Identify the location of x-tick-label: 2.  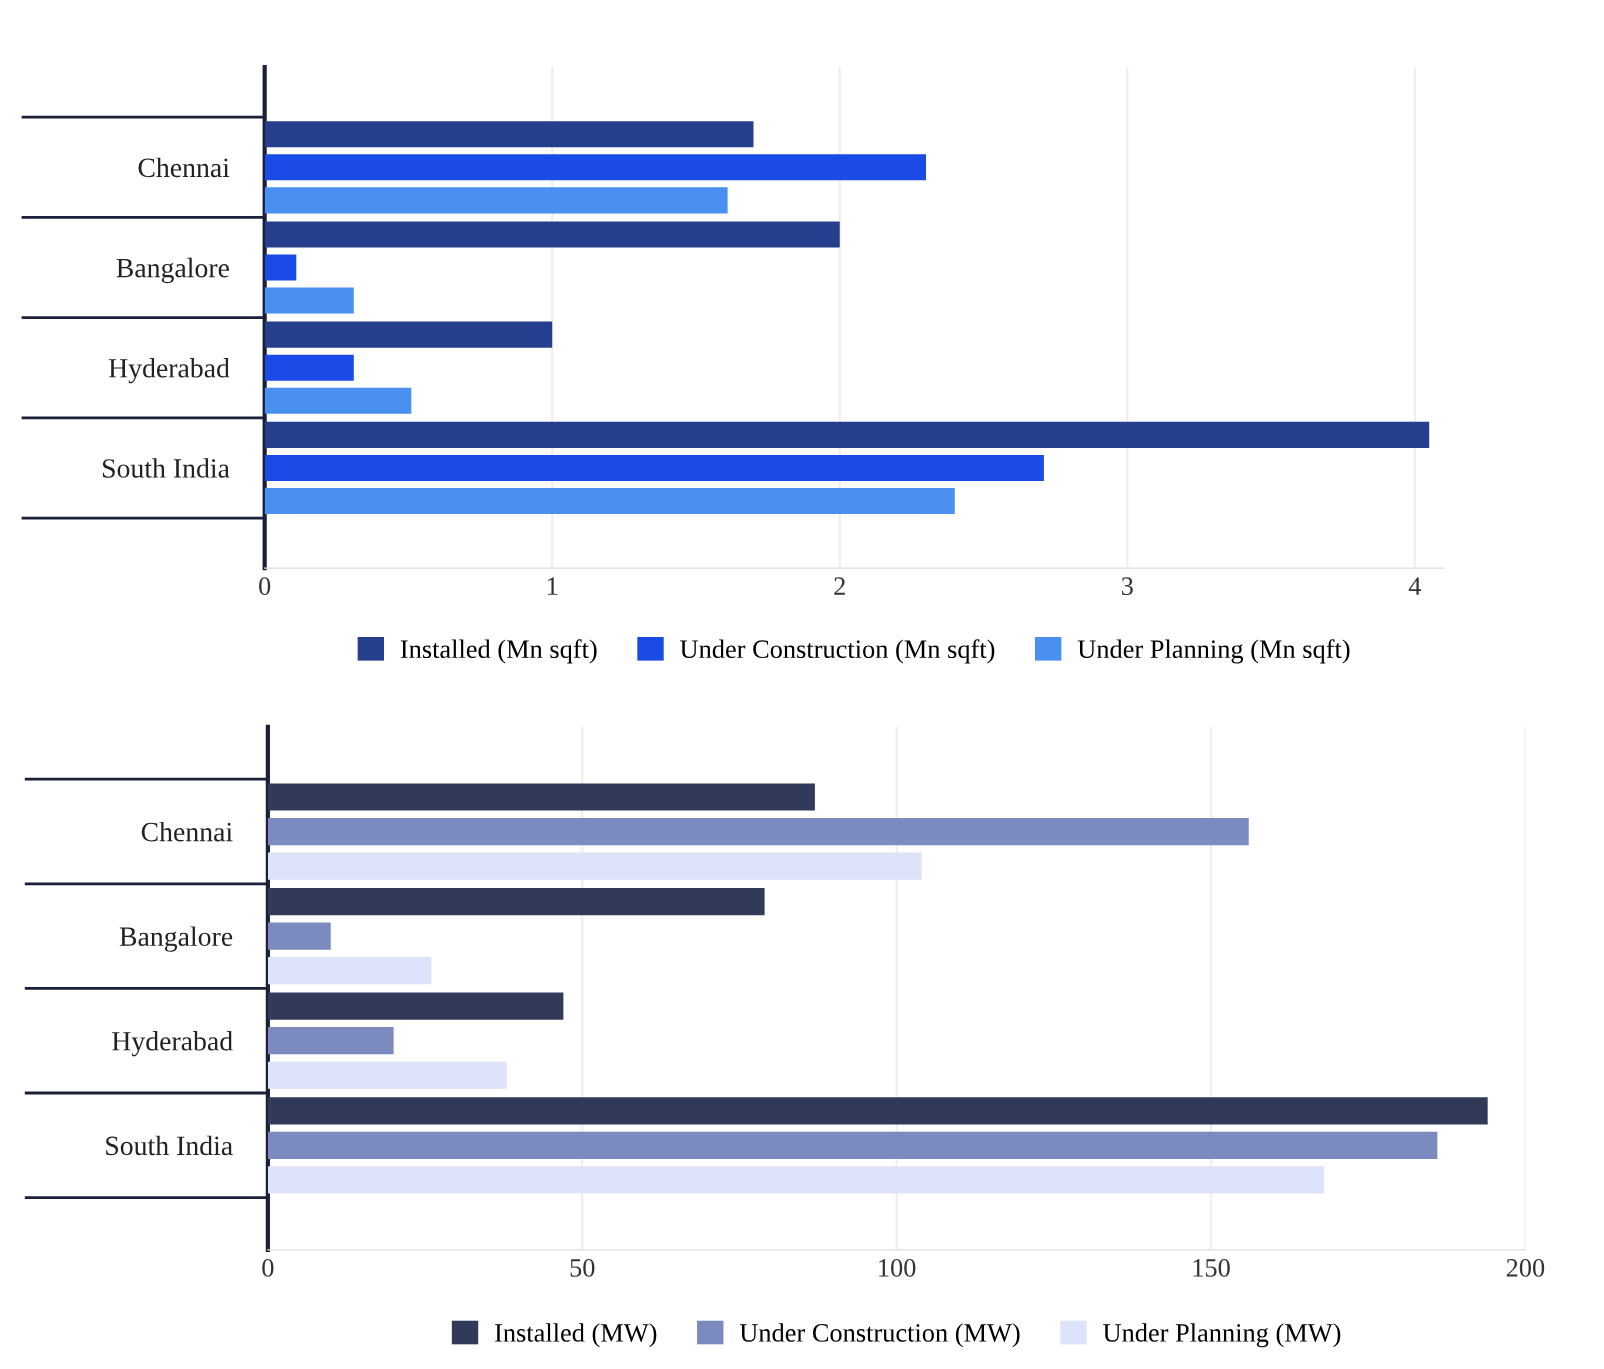
(839, 586).